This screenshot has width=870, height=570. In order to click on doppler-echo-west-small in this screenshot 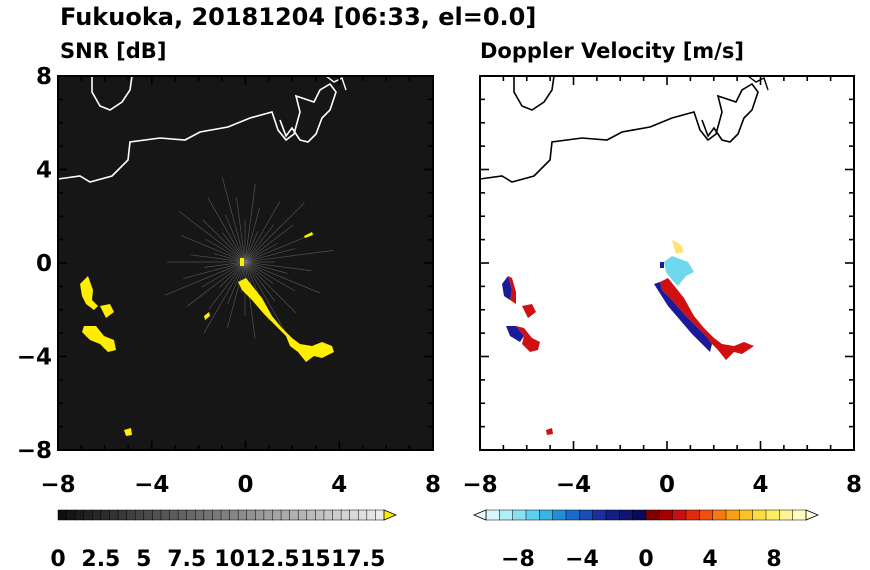, I will do `click(529, 311)`.